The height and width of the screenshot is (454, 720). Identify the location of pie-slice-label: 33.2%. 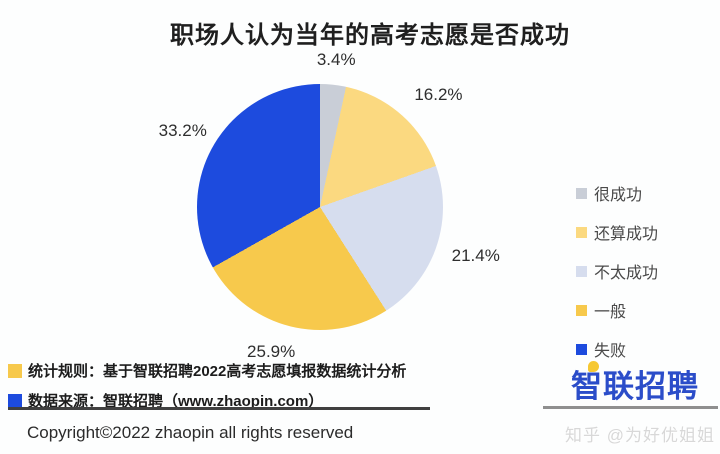
(182, 131).